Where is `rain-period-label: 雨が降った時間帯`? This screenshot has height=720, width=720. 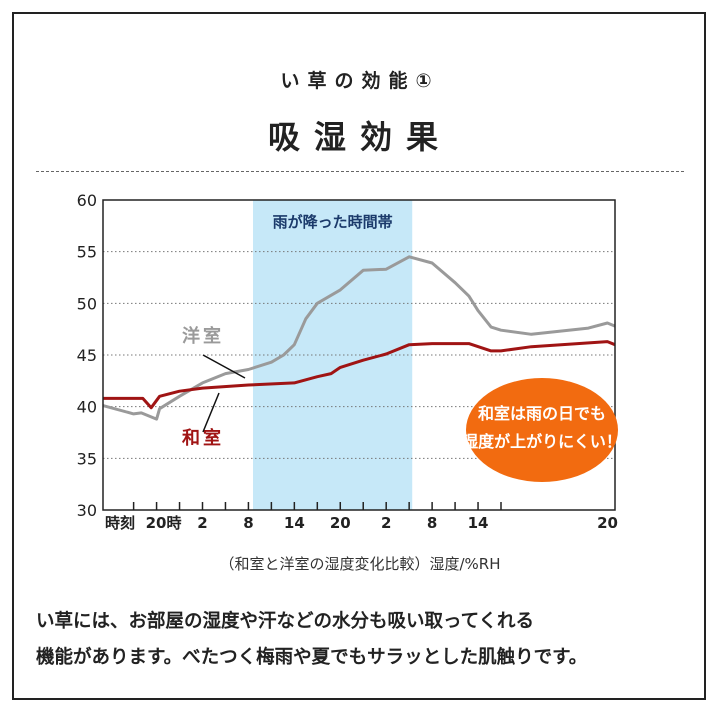 rain-period-label: 雨が降った時間帯 is located at coordinates (333, 222).